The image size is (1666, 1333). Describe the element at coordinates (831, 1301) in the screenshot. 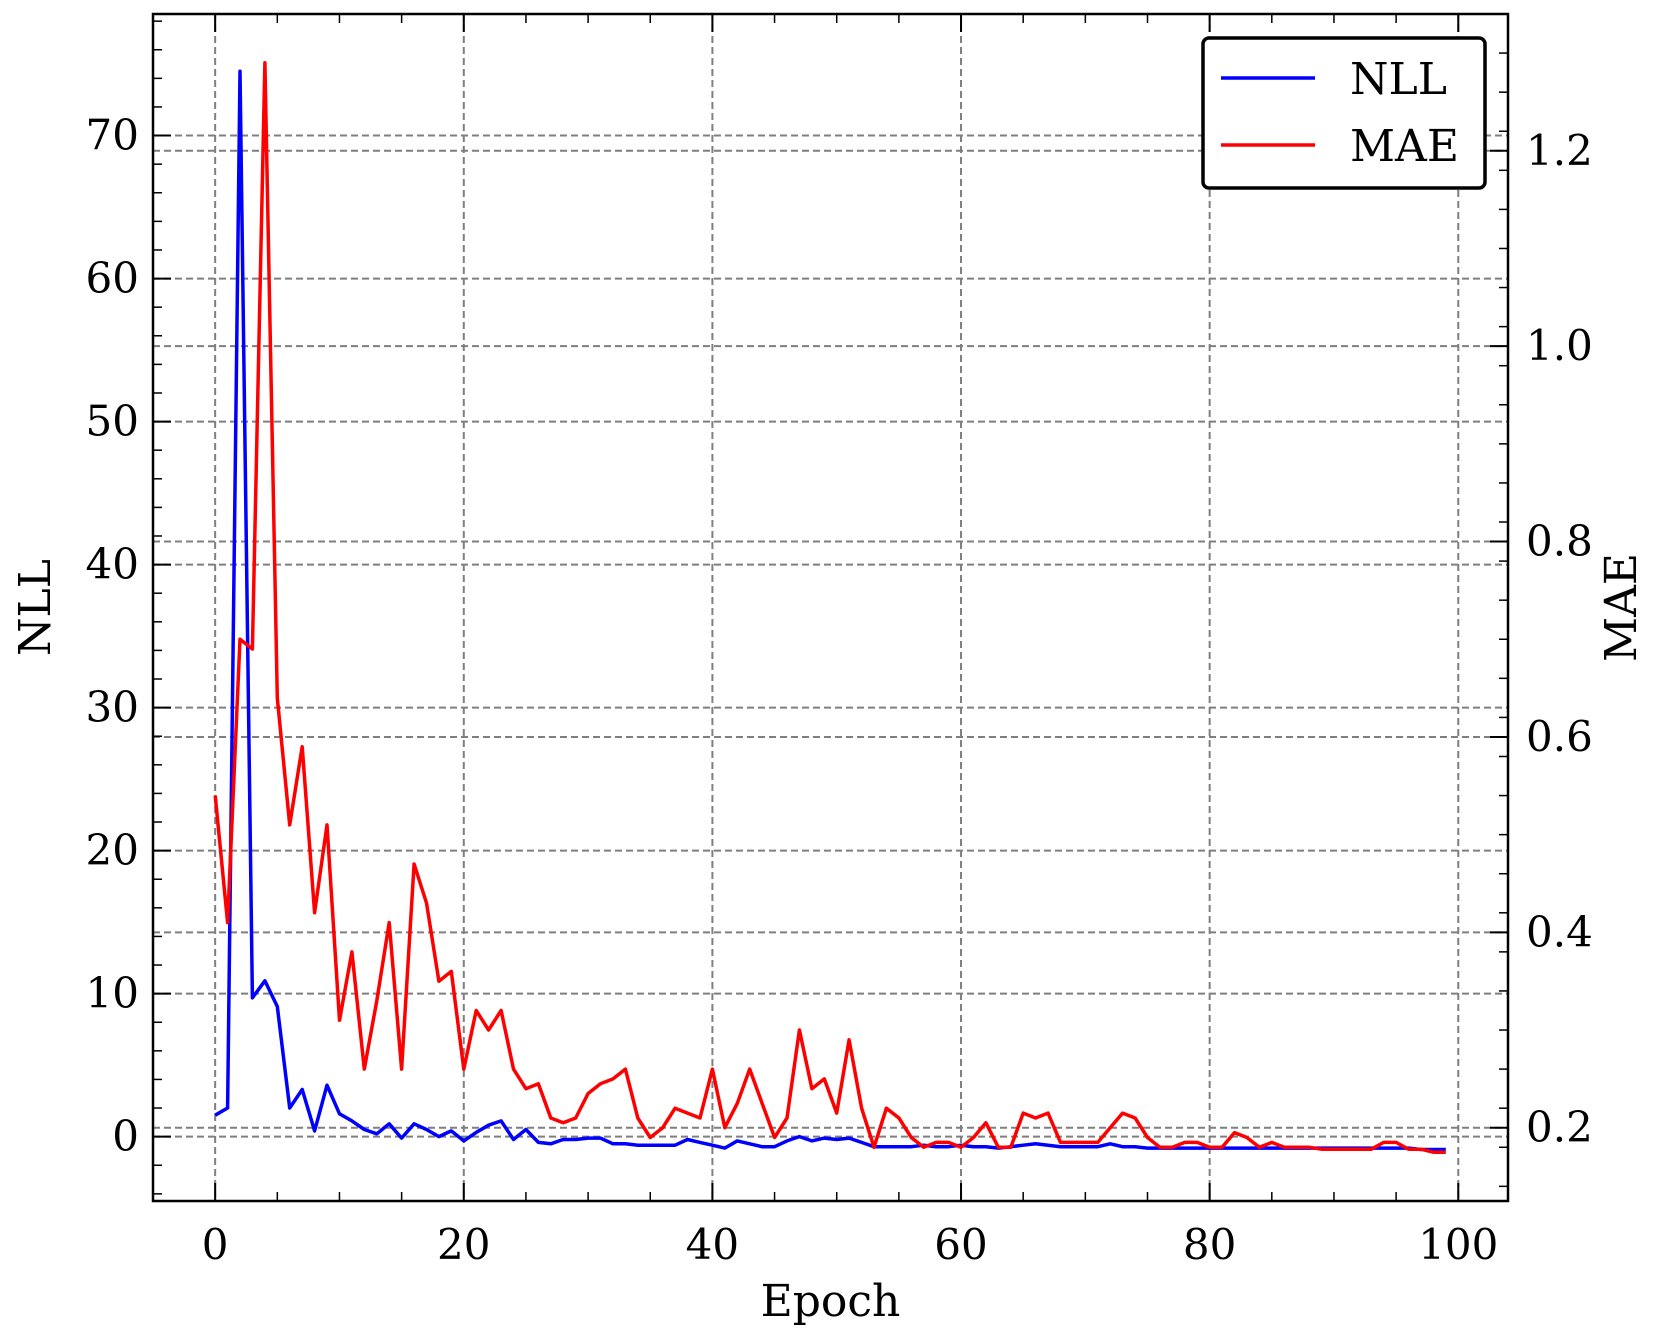

I see `x-axis-title: Epoch` at that location.